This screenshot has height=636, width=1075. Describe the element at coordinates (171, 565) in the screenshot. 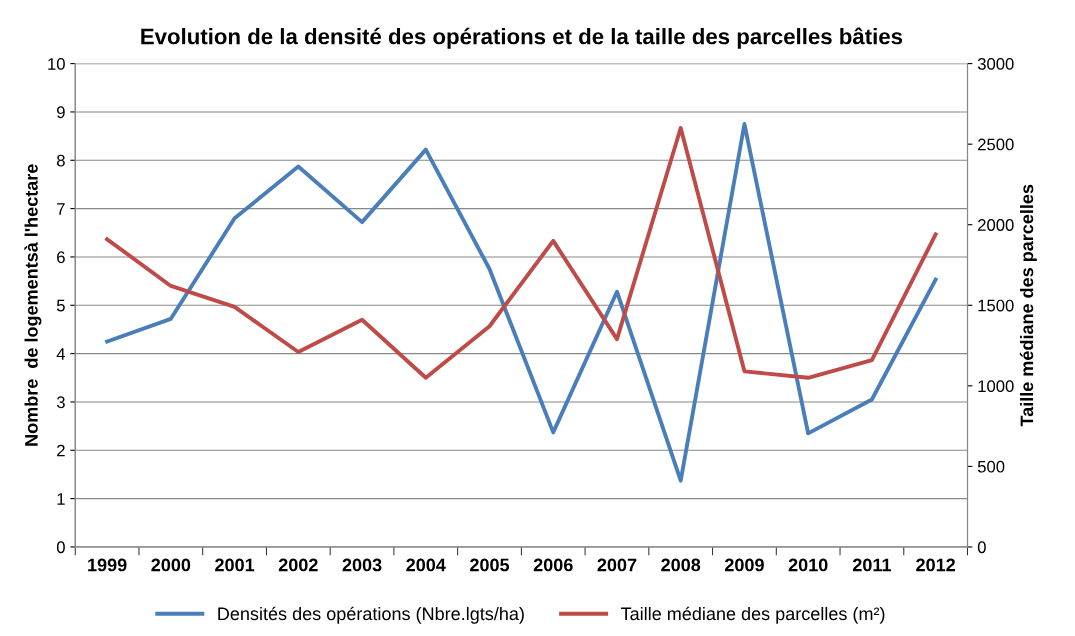

I see `x-tick-label: 2000` at that location.